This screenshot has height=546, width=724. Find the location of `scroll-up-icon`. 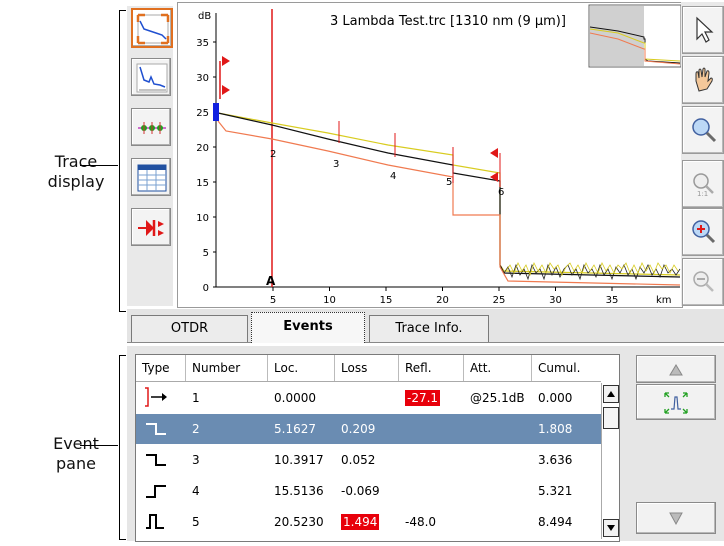

scroll-up-icon is located at coordinates (611, 394).